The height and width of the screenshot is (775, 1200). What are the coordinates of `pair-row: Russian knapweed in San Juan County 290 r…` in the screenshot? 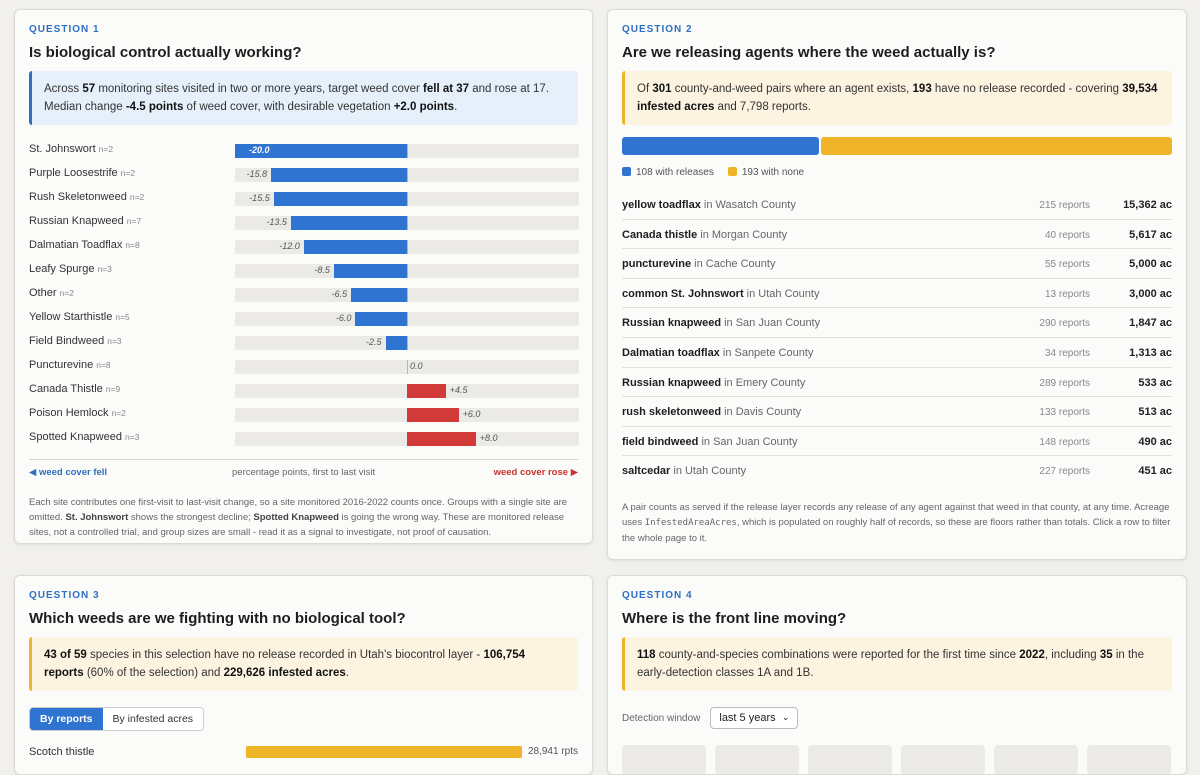 It's located at (897, 323).